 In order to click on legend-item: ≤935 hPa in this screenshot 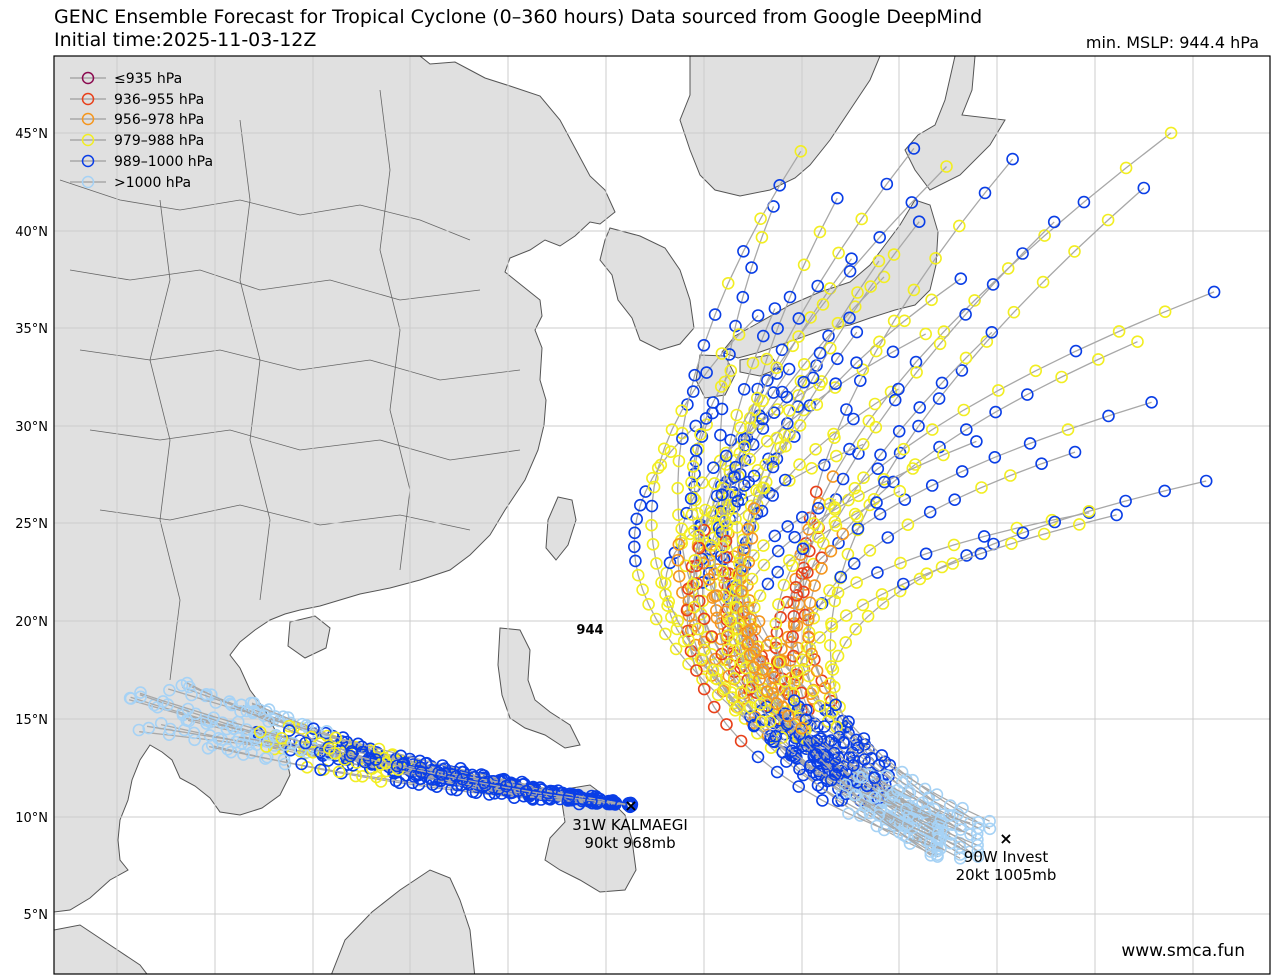, I will do `click(126, 79)`.